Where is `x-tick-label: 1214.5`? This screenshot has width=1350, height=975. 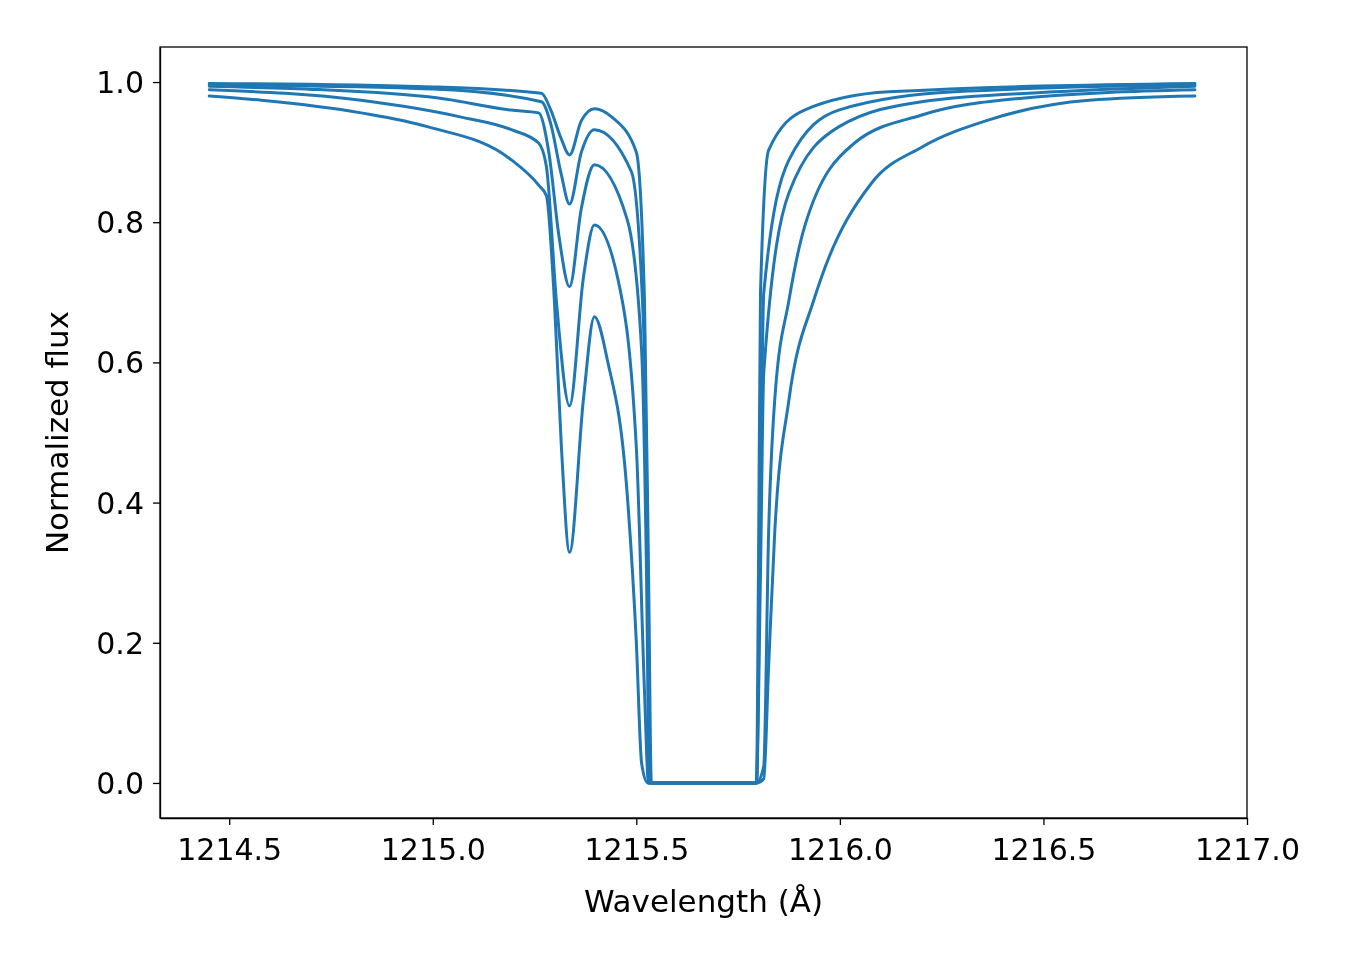 x-tick-label: 1214.5 is located at coordinates (230, 849).